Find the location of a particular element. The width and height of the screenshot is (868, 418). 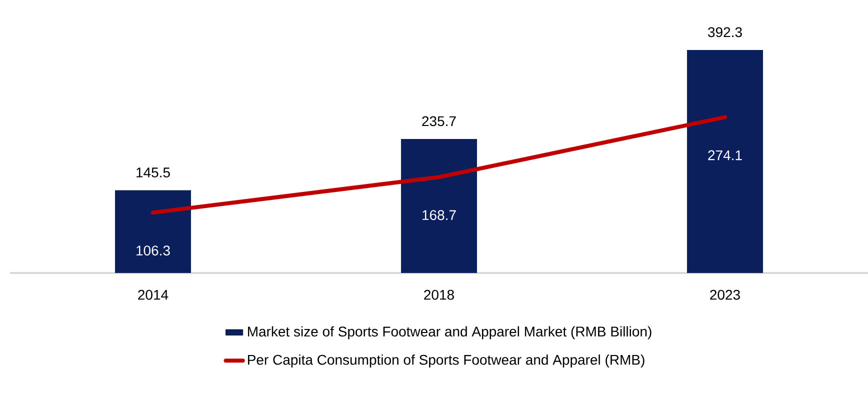

data-label: 235.7 is located at coordinates (439, 121).